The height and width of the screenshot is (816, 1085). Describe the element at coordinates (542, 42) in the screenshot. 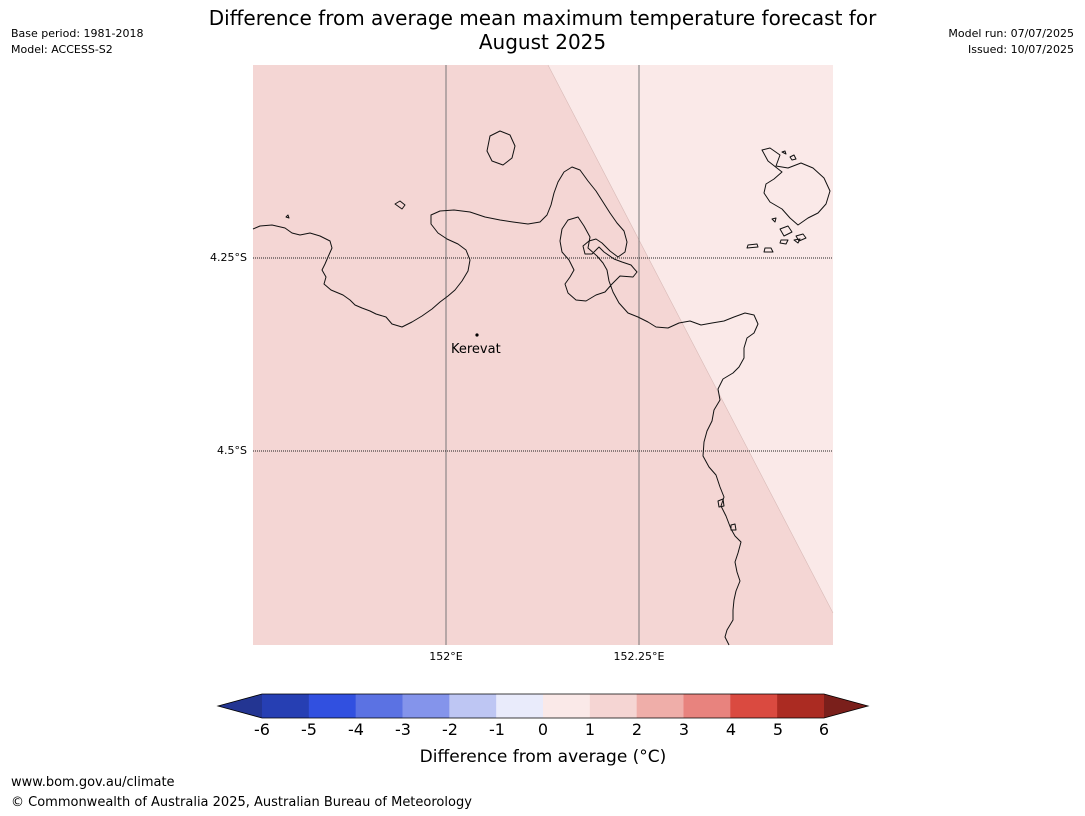

I see `title-line-2: August 2025` at that location.